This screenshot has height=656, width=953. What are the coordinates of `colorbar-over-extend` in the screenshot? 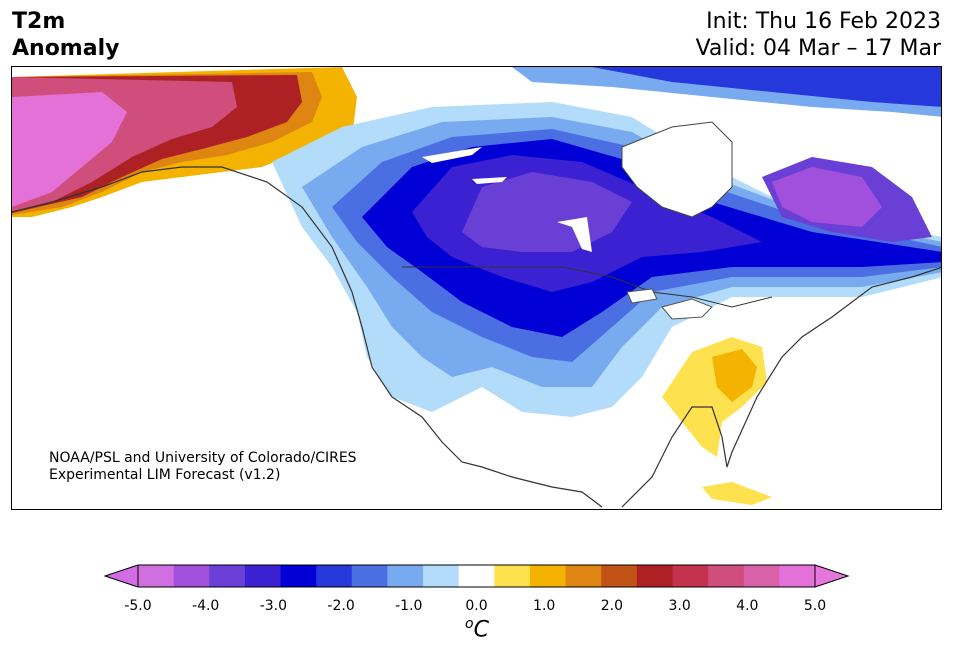 It's located at (831, 576).